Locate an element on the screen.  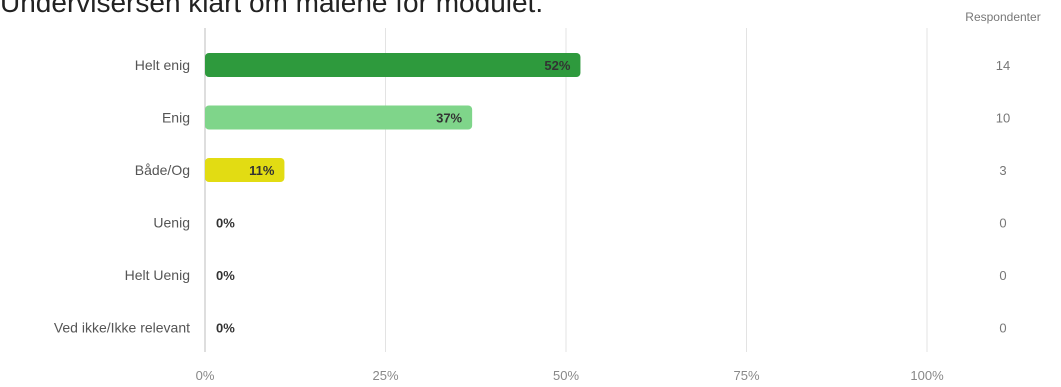
x-tick-label: 0% is located at coordinates (205, 375).